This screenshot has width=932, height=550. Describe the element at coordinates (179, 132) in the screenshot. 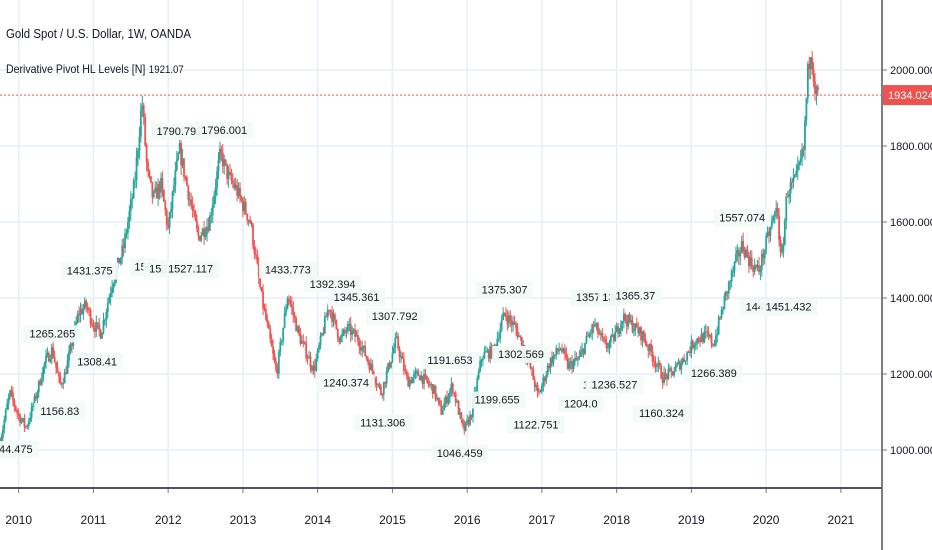

I see `pivot-label: 1790.792` at that location.